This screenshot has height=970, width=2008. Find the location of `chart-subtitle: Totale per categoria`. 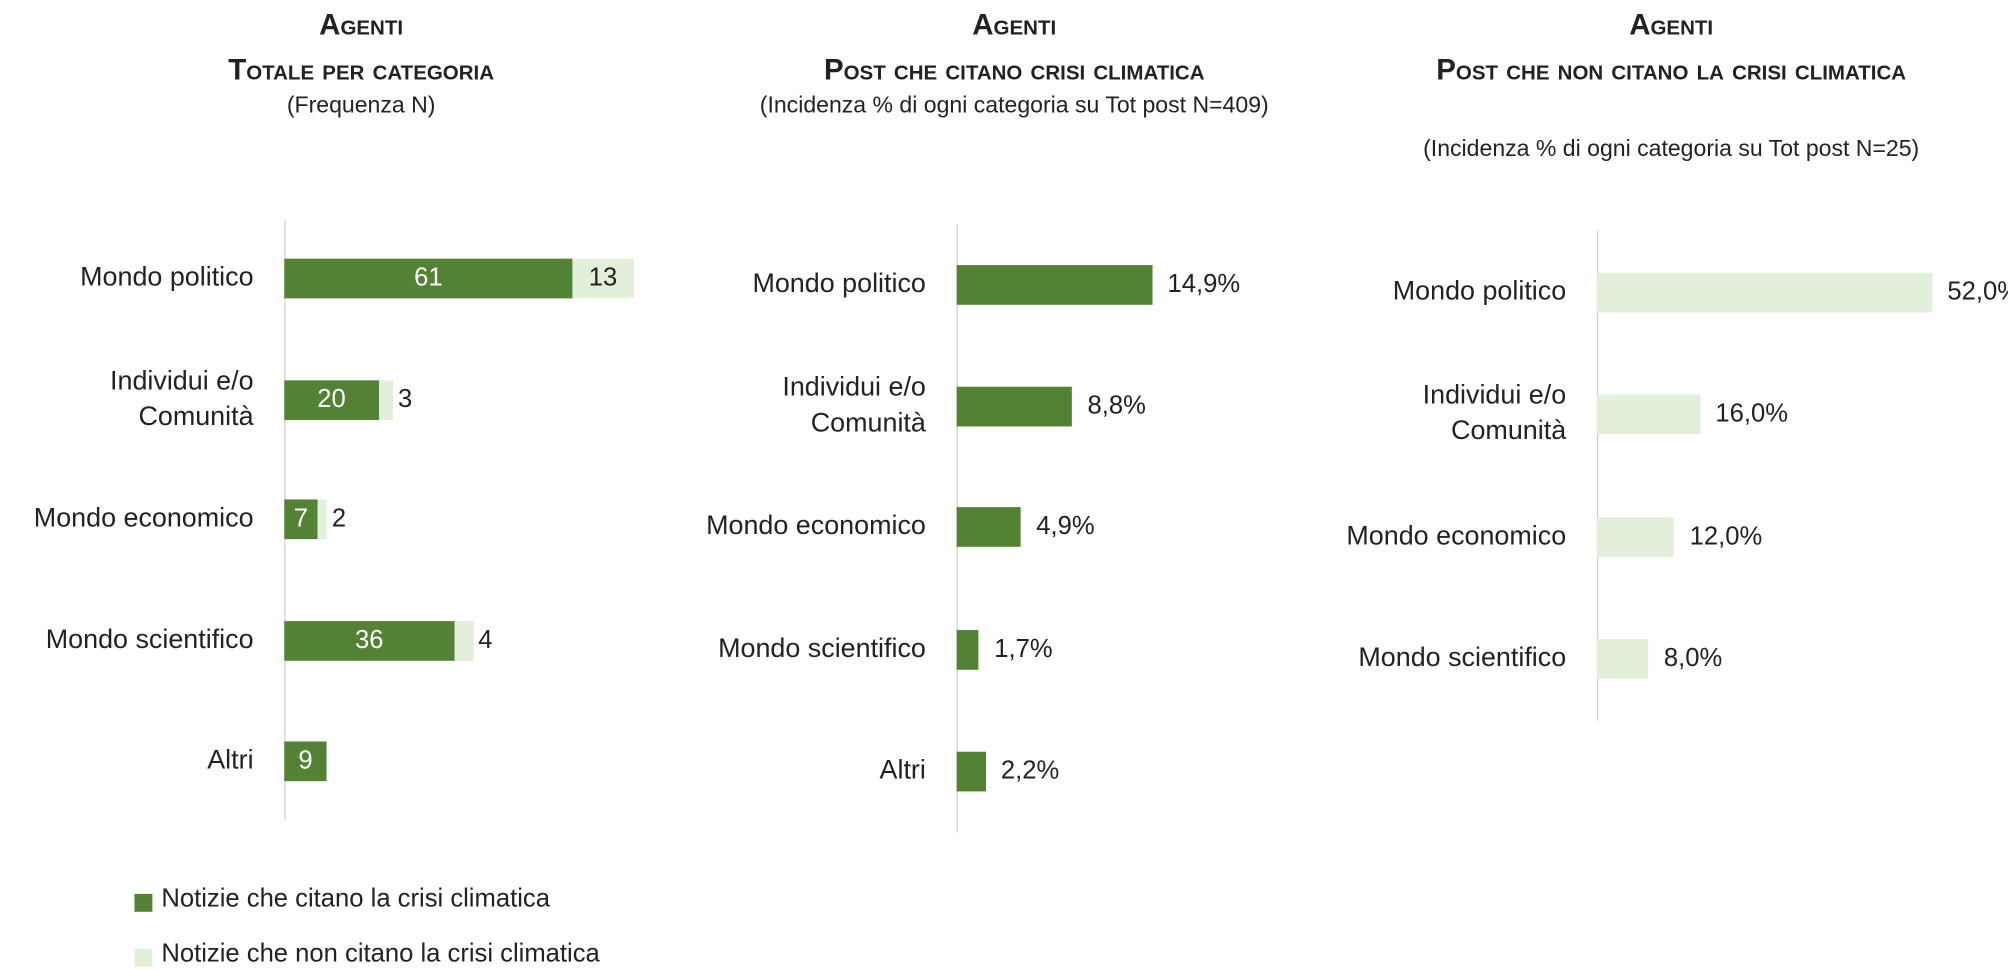

chart-subtitle: Totale per categoria is located at coordinates (361, 69).